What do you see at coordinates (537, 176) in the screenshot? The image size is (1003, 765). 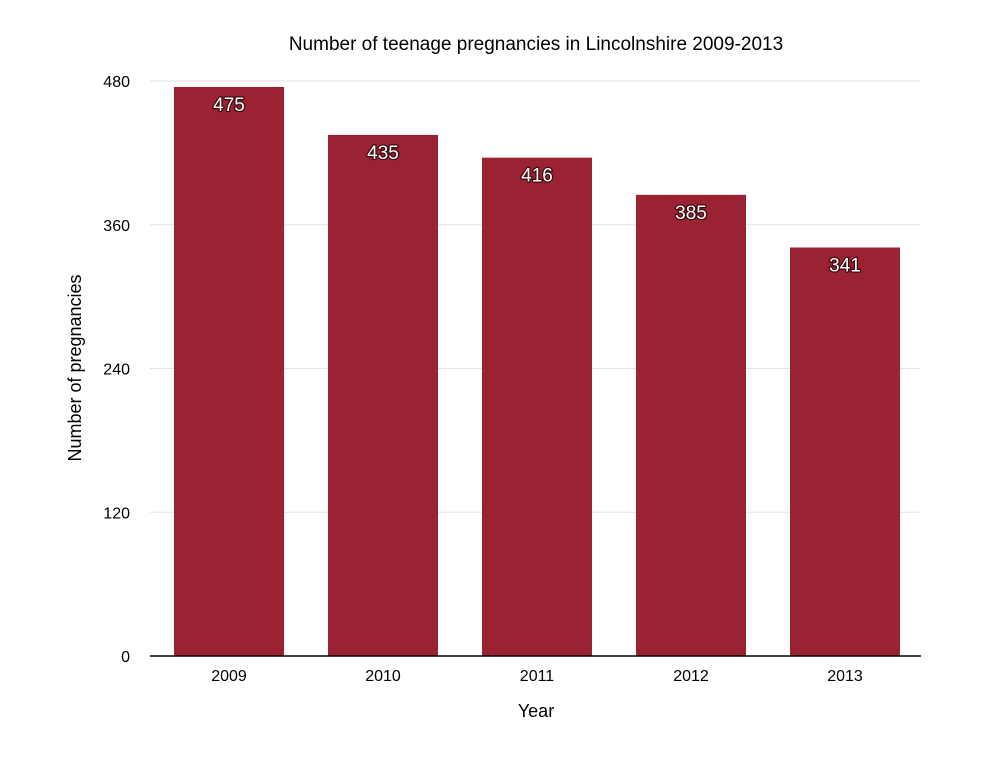 I see `data-label-2011: 416` at bounding box center [537, 176].